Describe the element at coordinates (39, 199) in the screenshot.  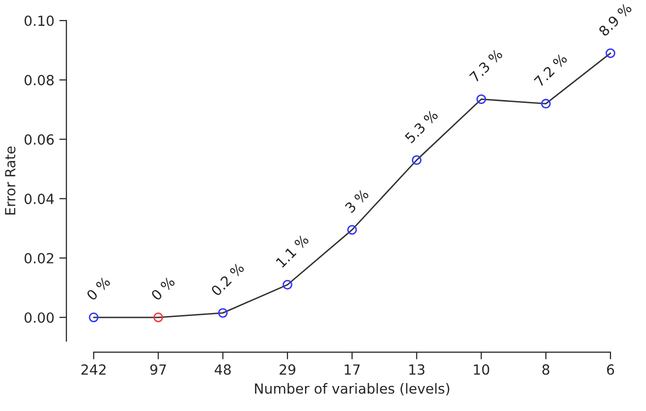
I see `y-tick-label: 0.04` at that location.